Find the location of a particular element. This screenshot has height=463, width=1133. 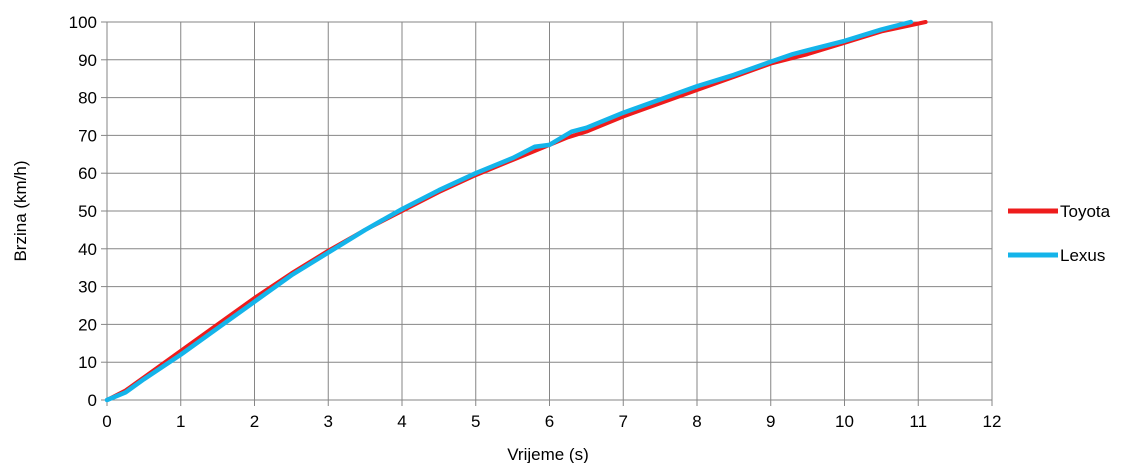

y-tick-label: 60 is located at coordinates (87, 173).